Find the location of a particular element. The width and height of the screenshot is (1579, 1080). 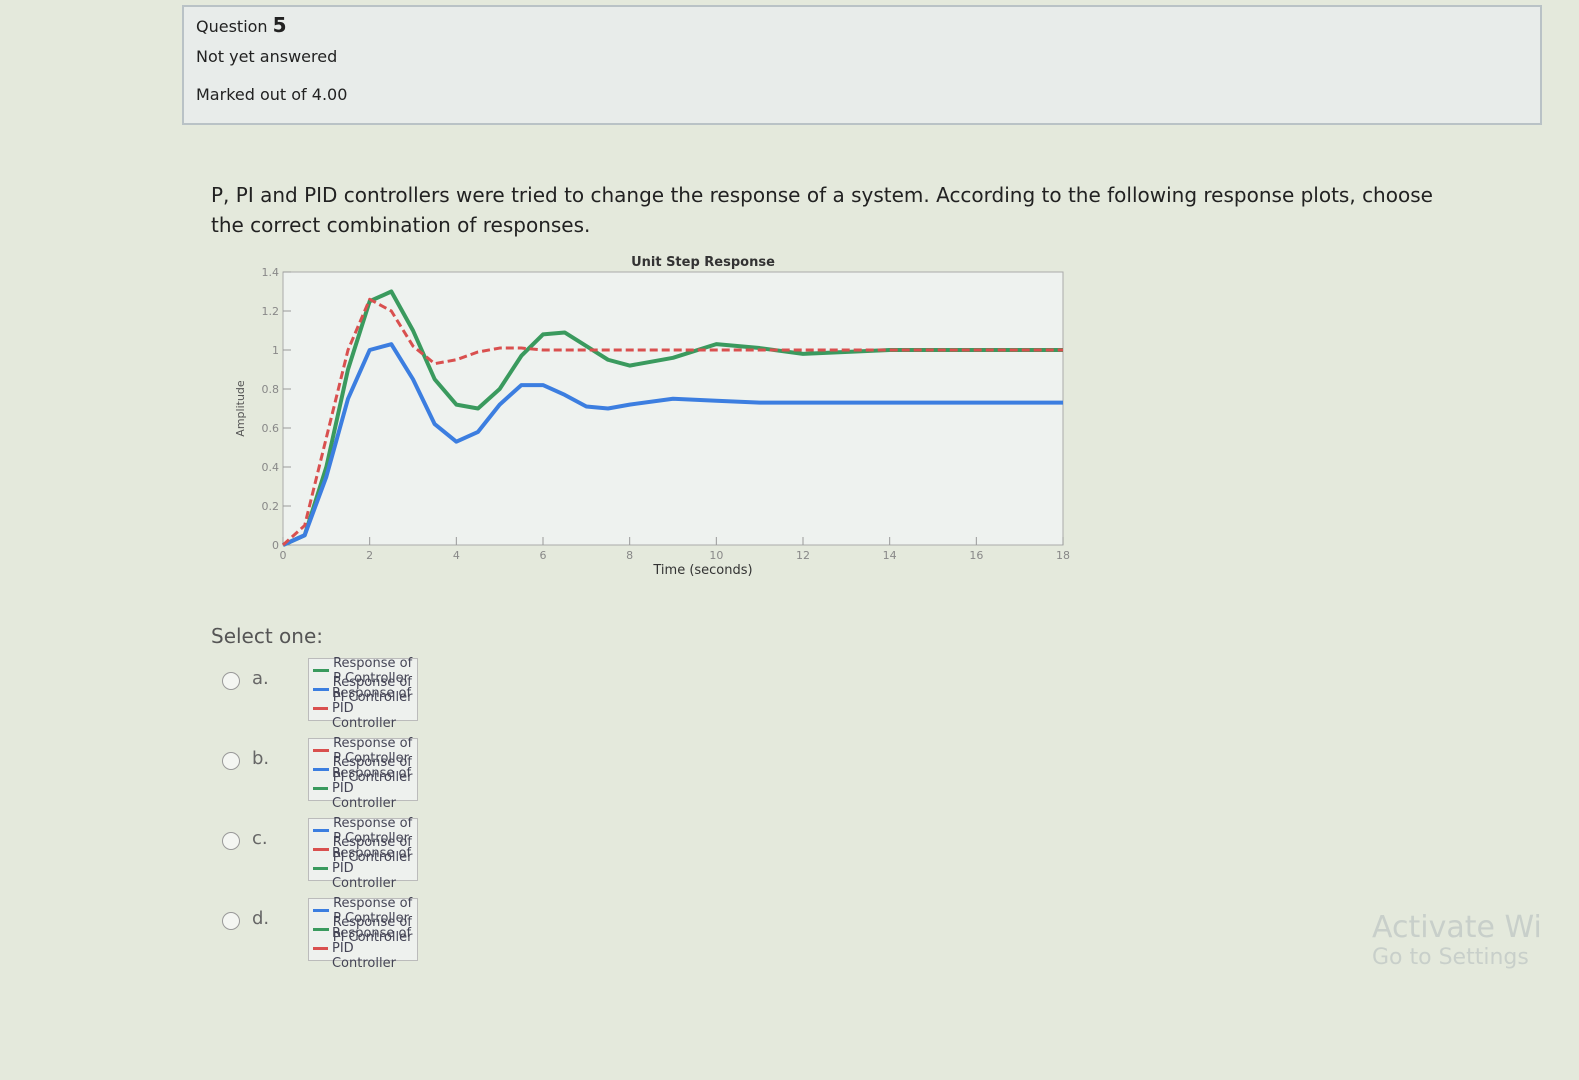

x-tick-label: 18 is located at coordinates (1063, 555).